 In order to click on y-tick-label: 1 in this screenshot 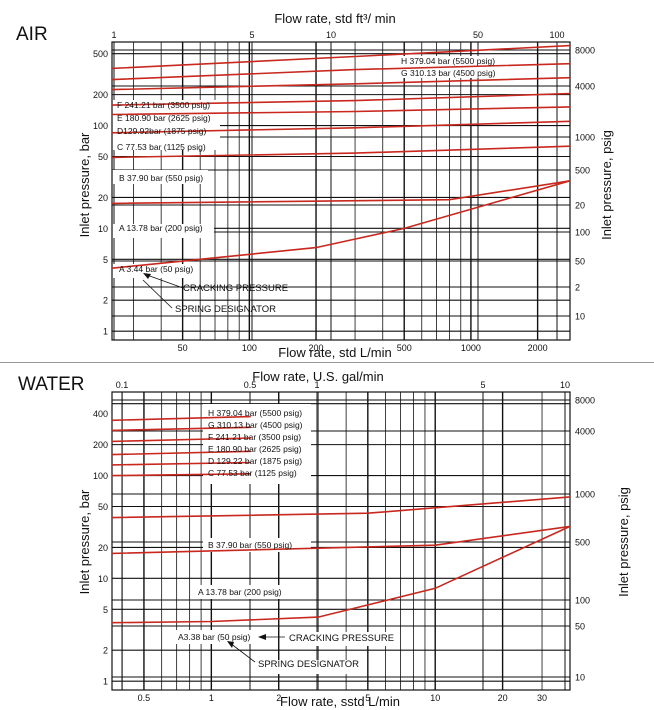, I will do `click(105, 332)`.